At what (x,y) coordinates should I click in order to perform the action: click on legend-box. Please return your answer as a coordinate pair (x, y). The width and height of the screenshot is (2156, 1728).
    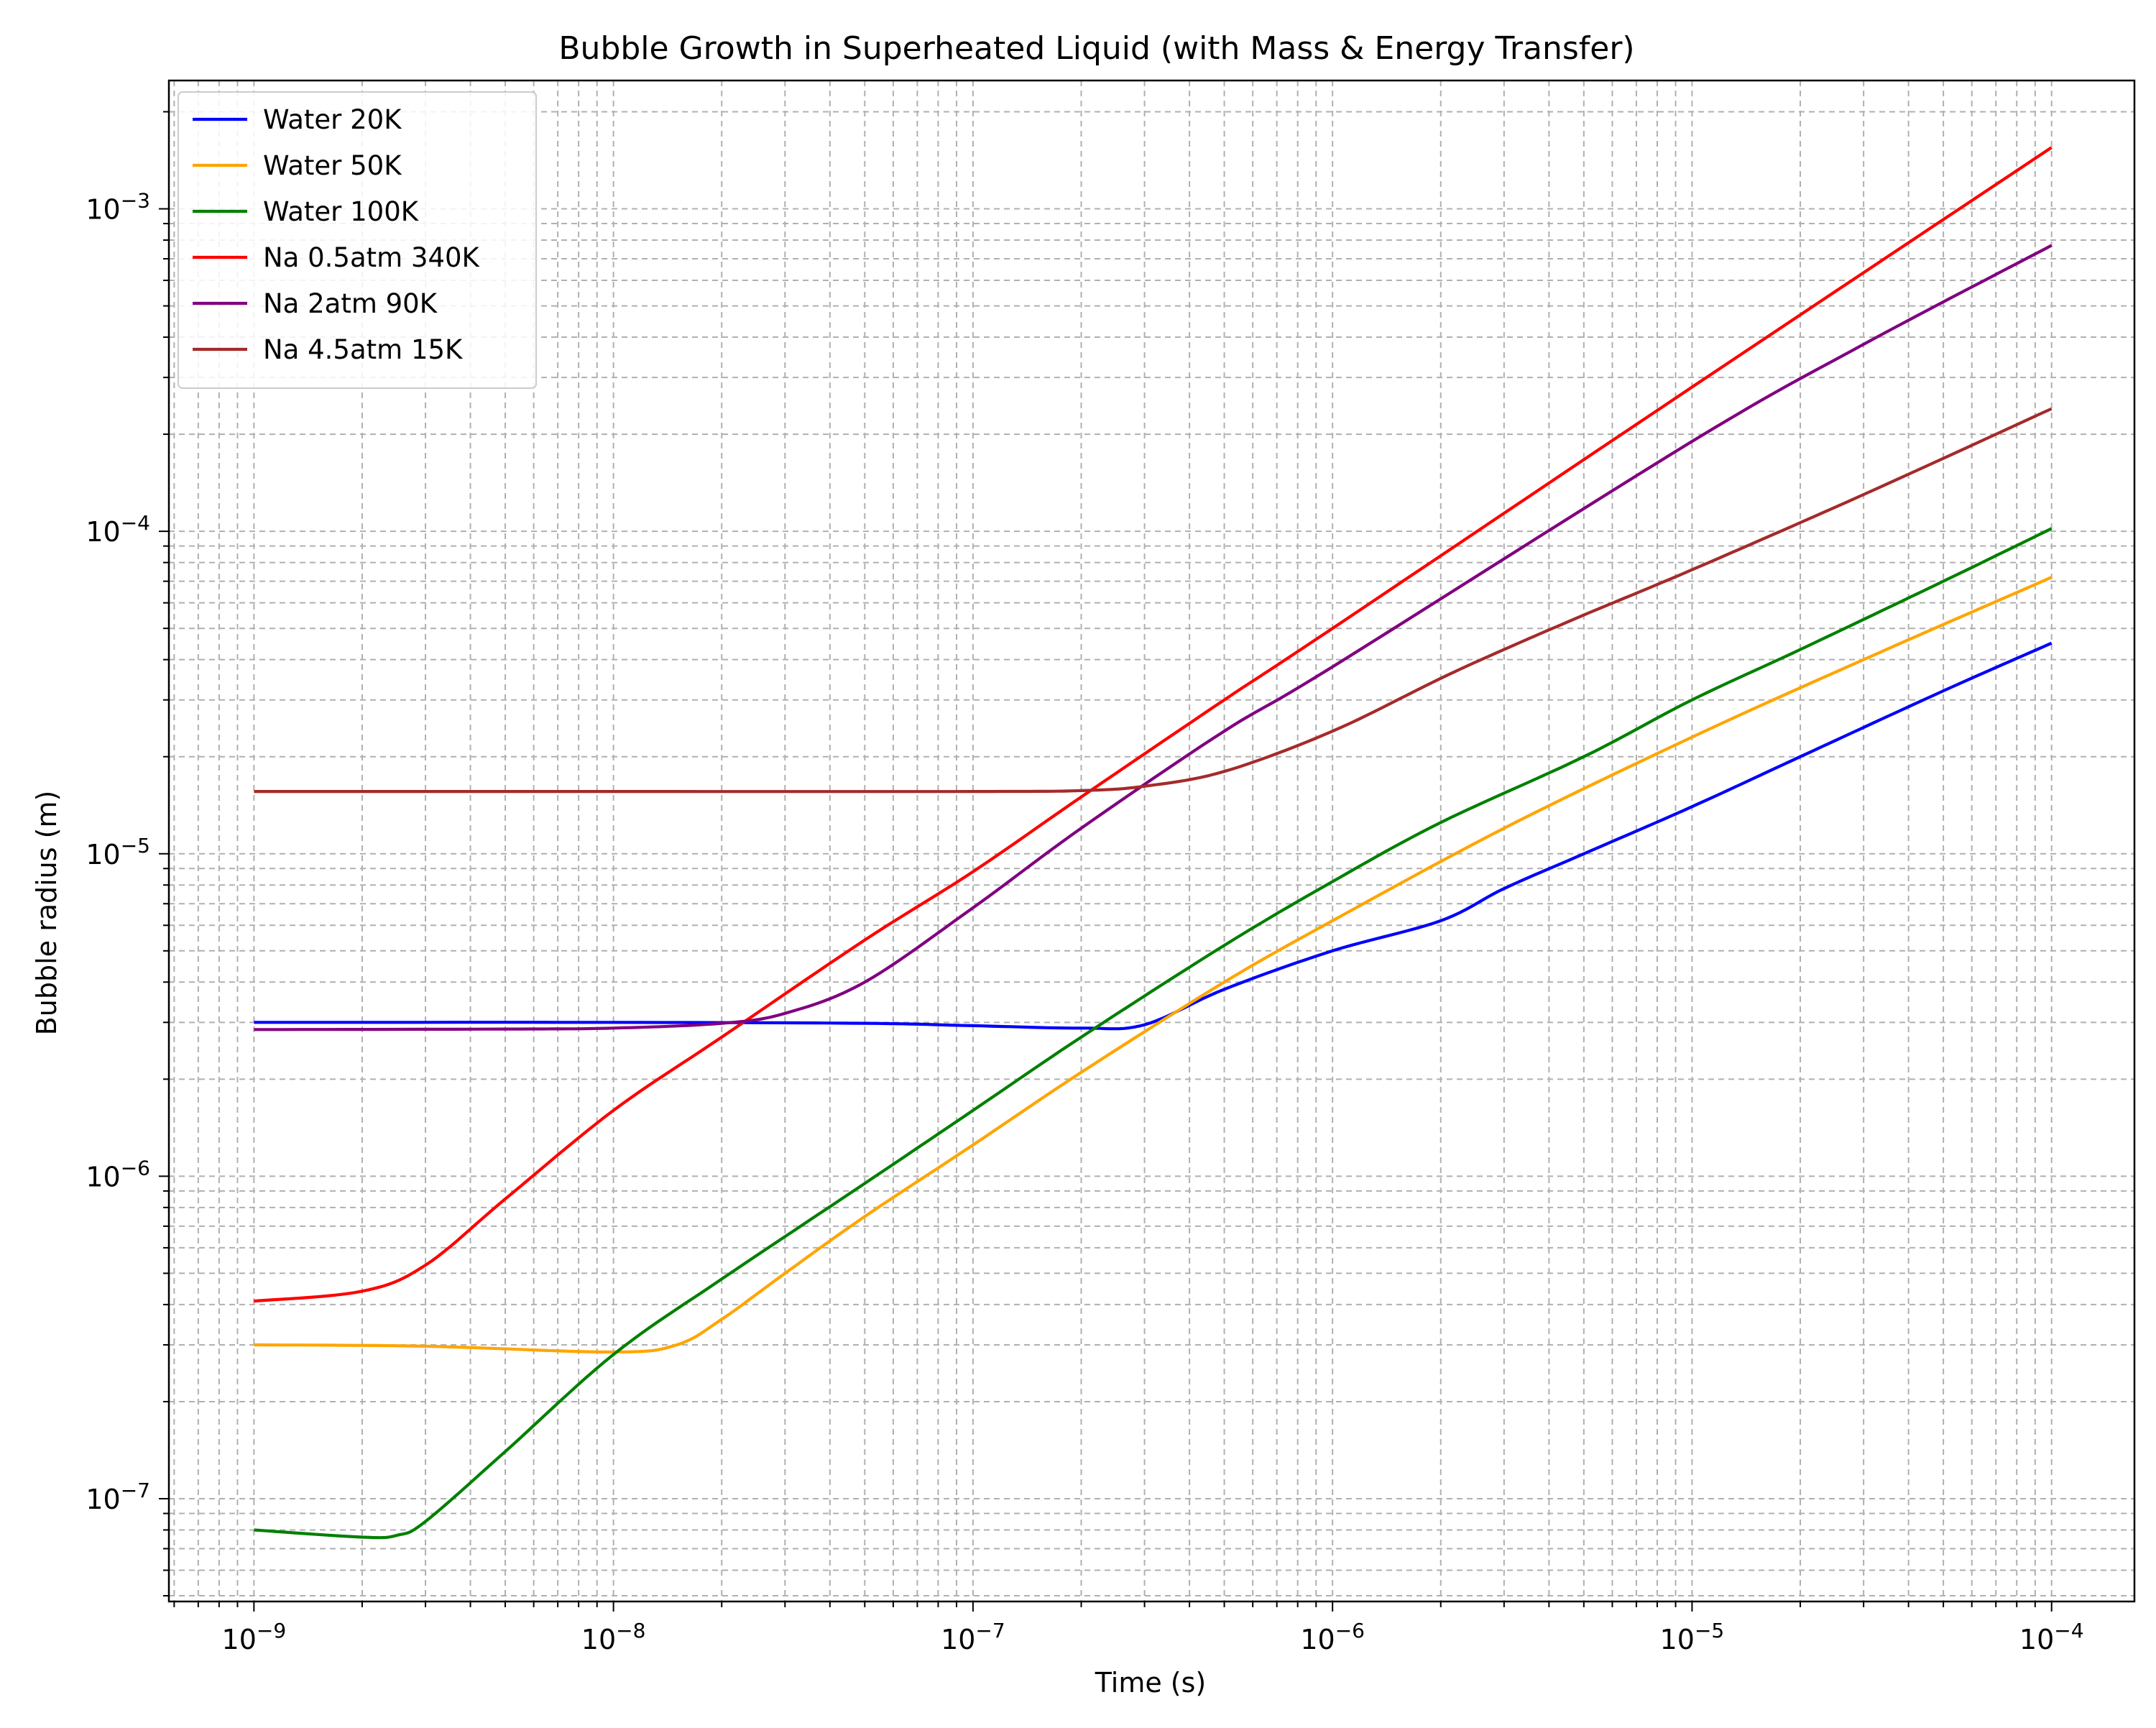
    Looking at the image, I should click on (357, 240).